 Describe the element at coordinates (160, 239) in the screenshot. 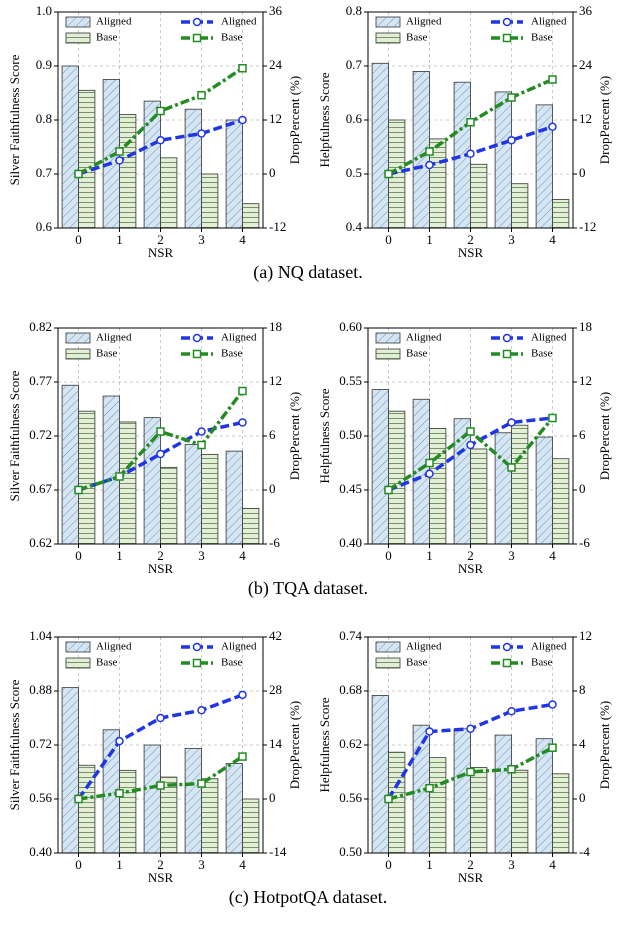

I see `x-tick-label: 2` at that location.